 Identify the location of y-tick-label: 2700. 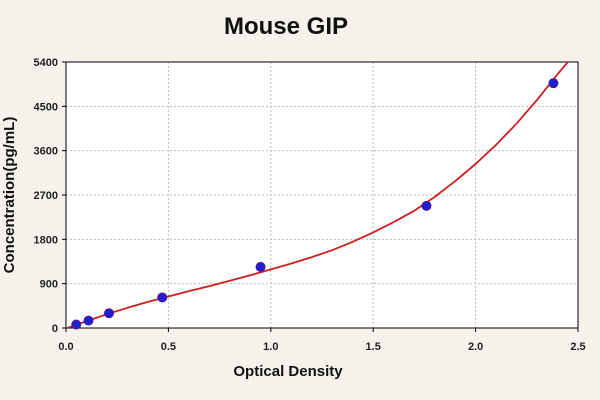
(46, 196).